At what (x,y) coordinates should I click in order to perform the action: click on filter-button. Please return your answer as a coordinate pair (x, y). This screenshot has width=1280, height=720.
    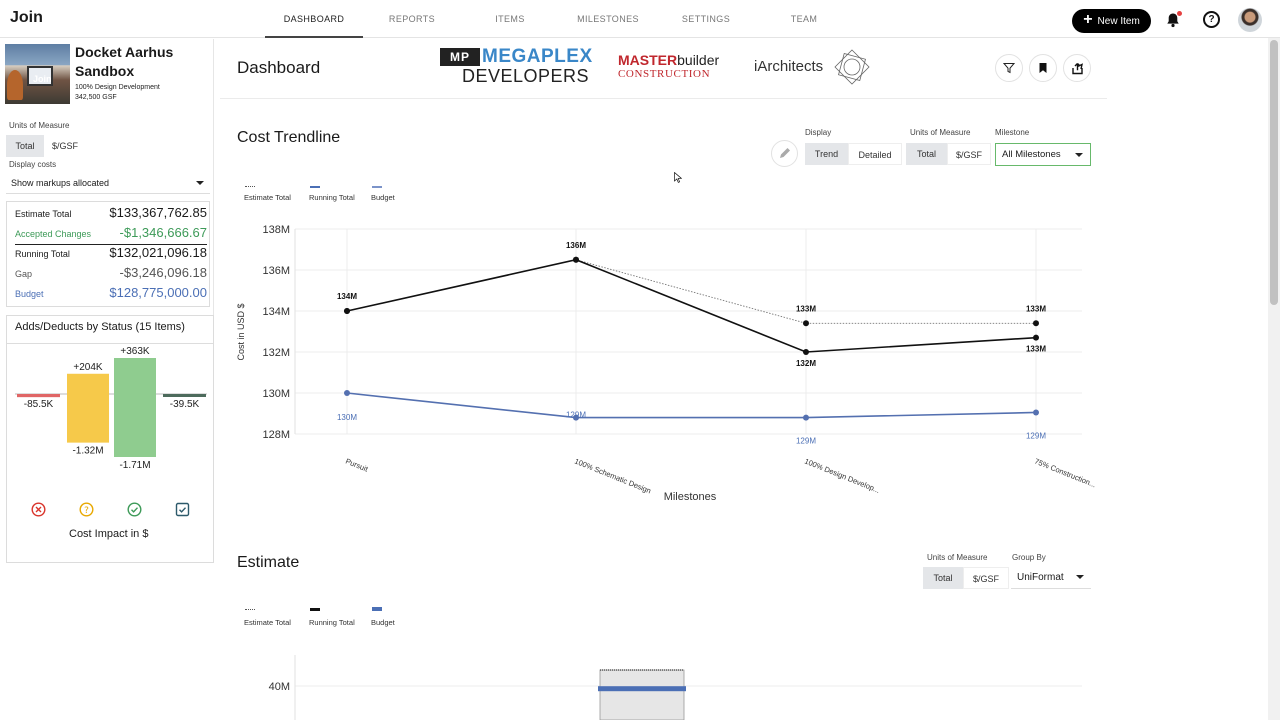
    Looking at the image, I should click on (1009, 68).